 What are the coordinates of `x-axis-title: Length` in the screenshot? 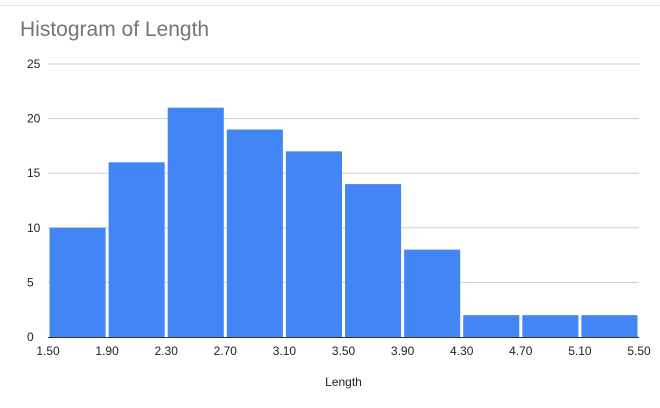 It's located at (343, 382).